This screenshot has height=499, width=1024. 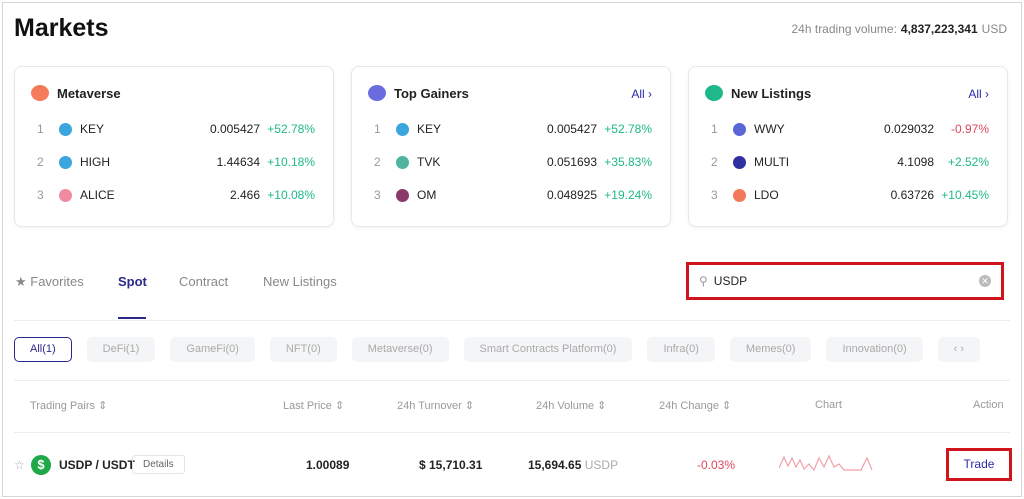 I want to click on change: -0.03%, so click(x=716, y=465).